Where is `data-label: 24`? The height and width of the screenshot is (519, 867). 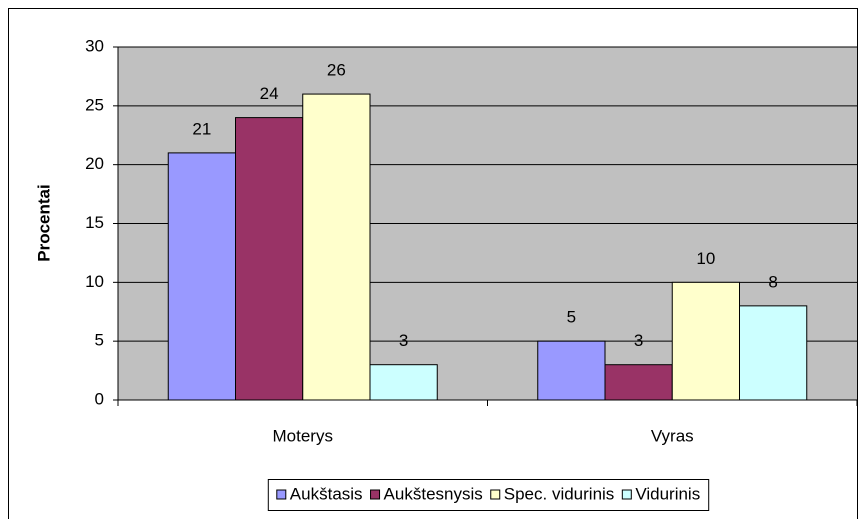 data-label: 24 is located at coordinates (269, 93).